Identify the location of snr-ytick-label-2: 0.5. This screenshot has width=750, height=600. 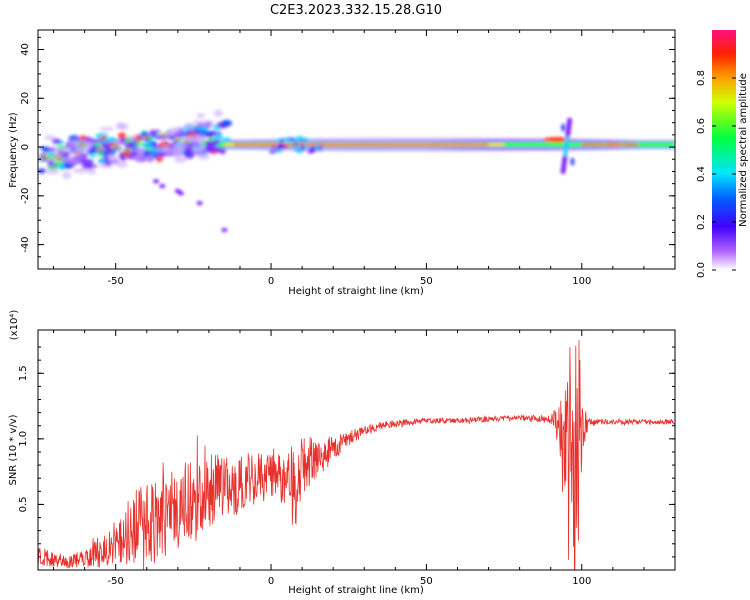
(23, 504).